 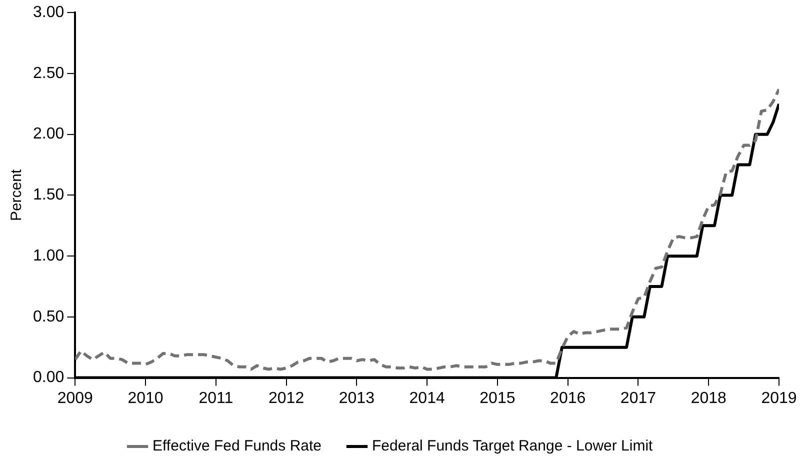 What do you see at coordinates (708, 398) in the screenshot?
I see `x-tick-label: 2018` at bounding box center [708, 398].